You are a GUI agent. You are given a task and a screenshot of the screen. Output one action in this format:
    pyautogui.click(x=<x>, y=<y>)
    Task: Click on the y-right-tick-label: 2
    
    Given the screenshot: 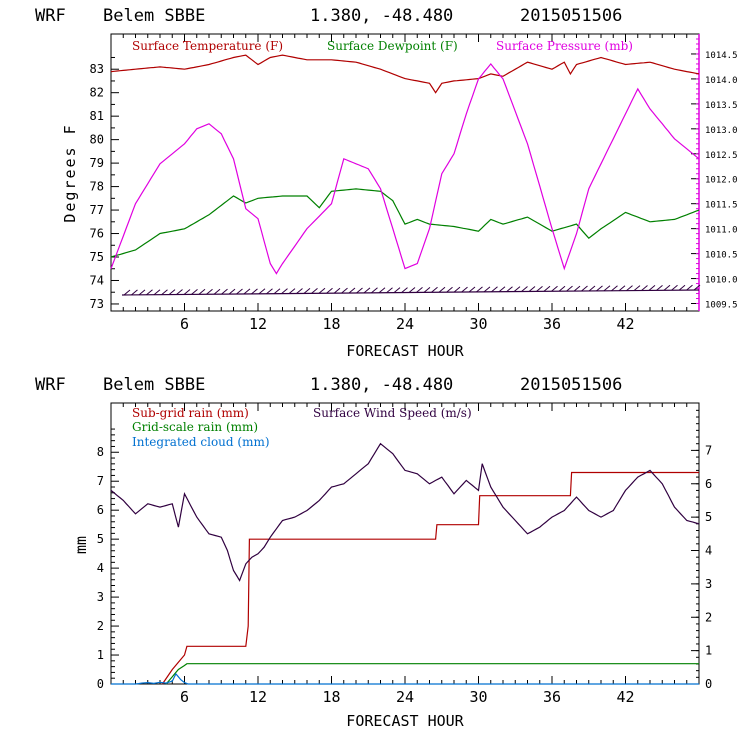 What is the action you would take?
    pyautogui.click(x=708, y=617)
    